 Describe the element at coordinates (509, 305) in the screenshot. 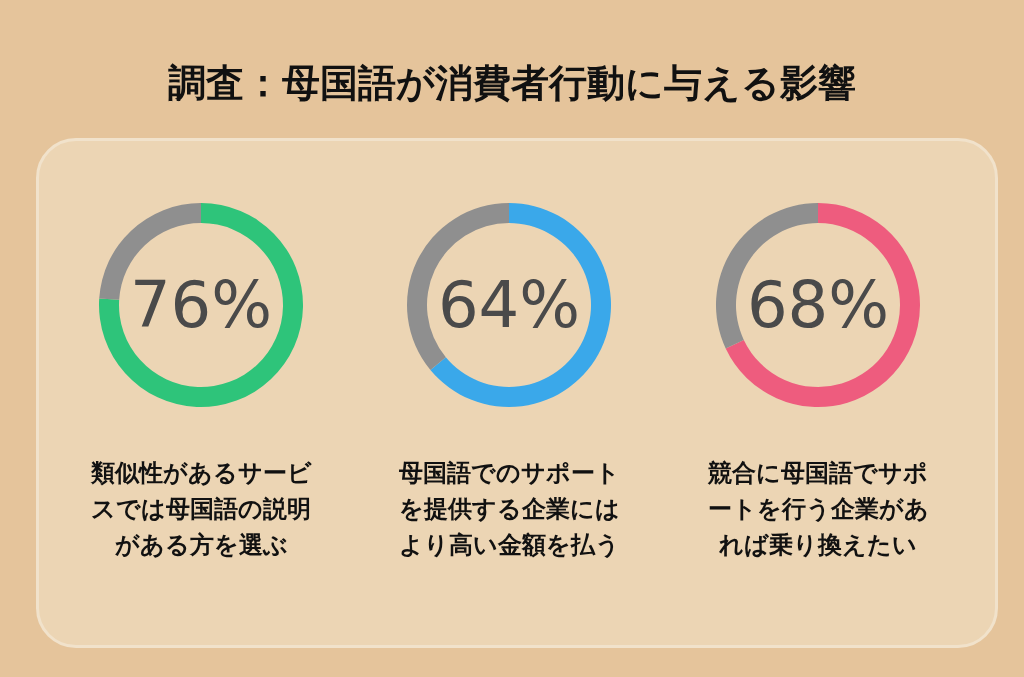

I see `data-label: 64%` at that location.